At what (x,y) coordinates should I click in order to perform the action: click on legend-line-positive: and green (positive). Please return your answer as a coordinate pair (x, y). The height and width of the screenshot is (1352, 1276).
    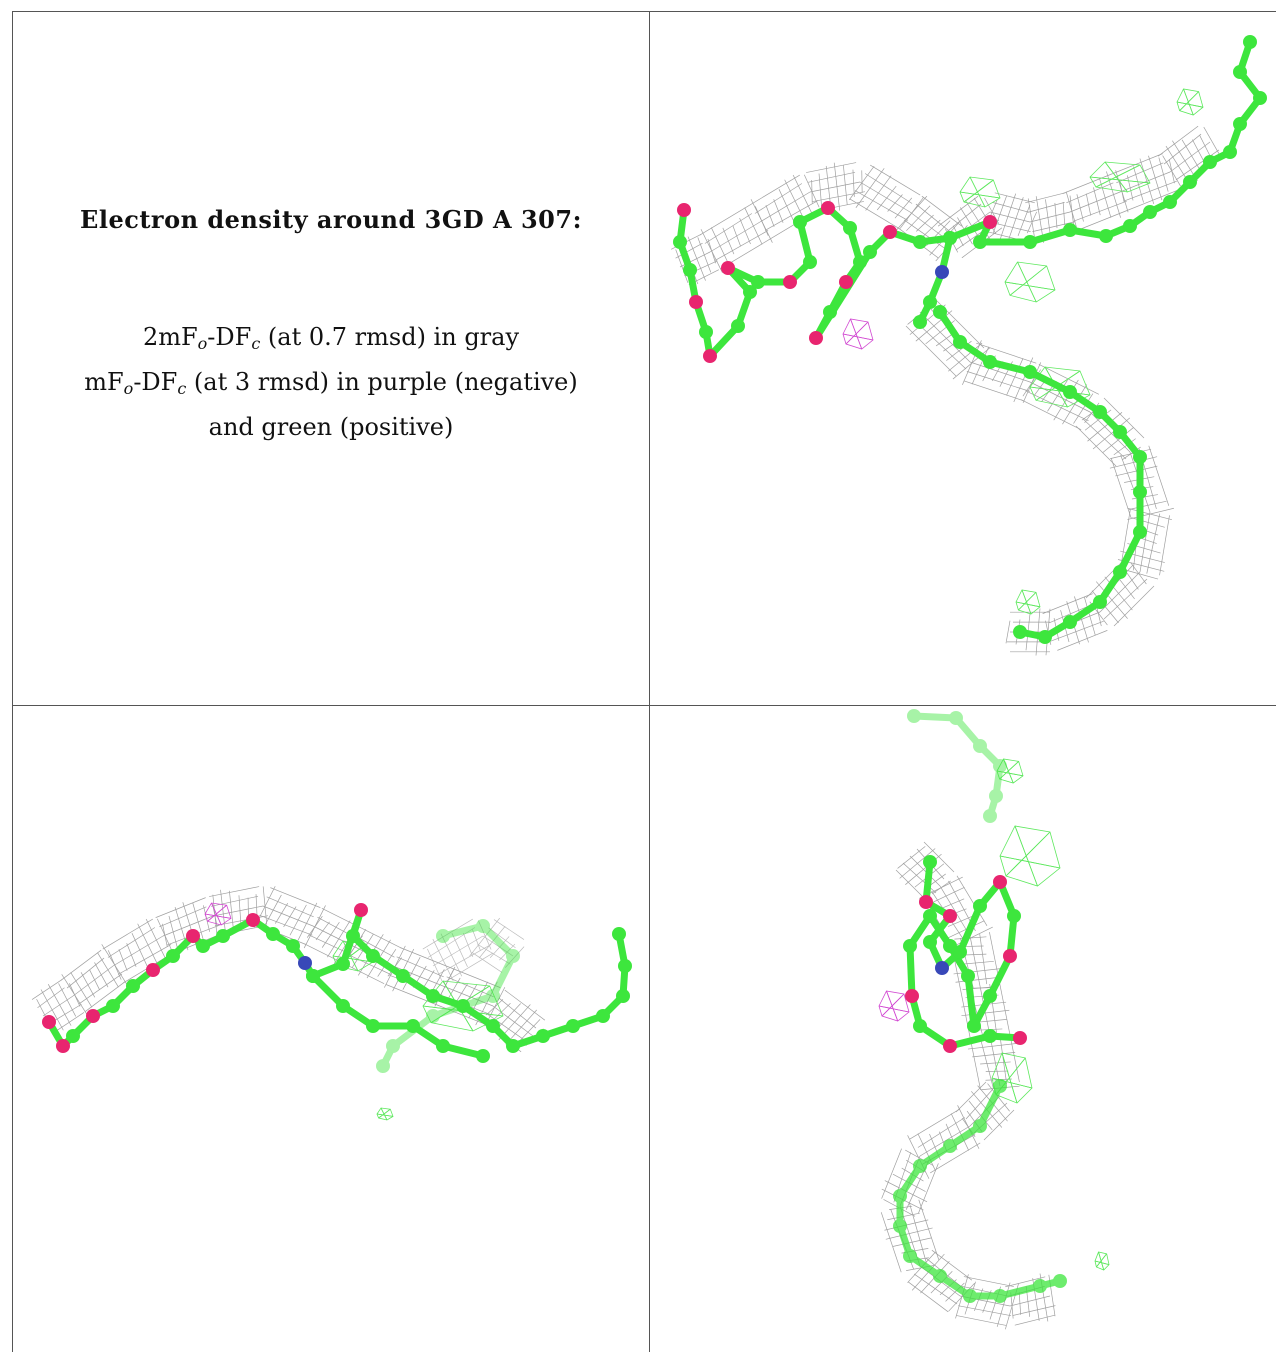
    Looking at the image, I should click on (331, 427).